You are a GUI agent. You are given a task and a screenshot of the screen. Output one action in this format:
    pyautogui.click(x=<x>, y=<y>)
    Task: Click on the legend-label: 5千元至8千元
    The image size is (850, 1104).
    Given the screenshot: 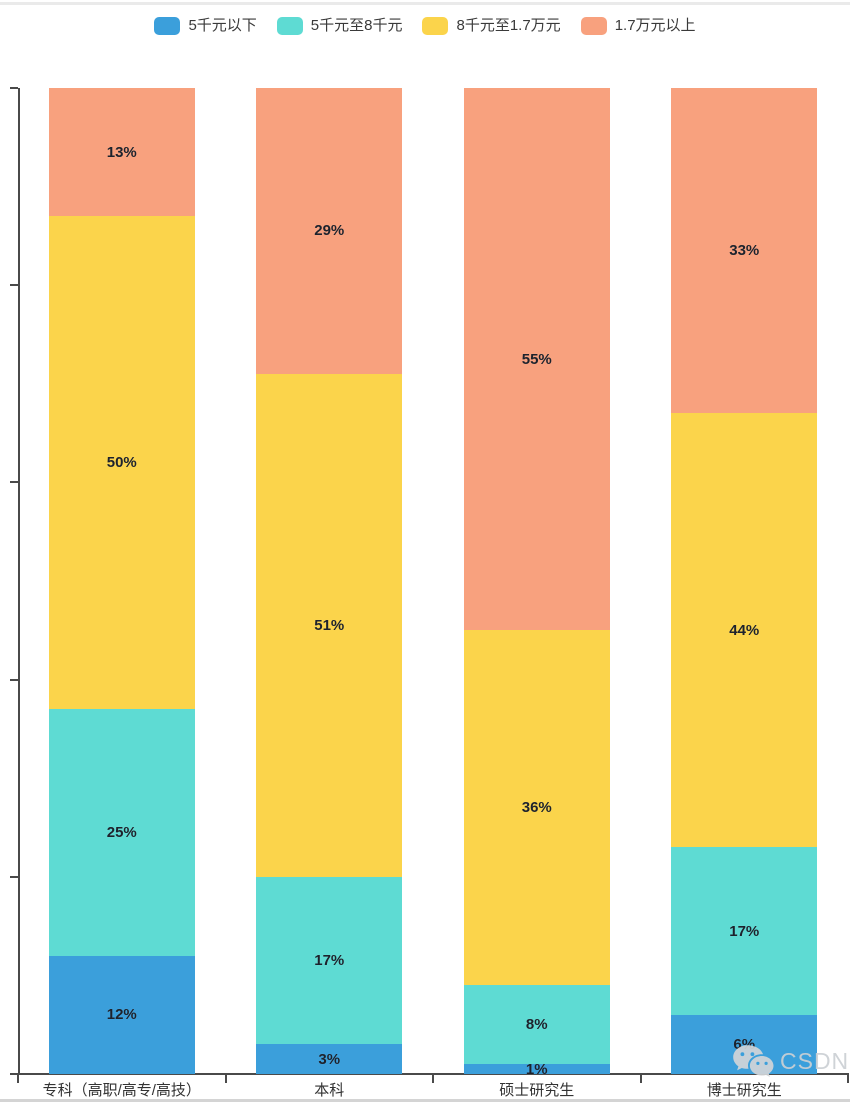 What is the action you would take?
    pyautogui.click(x=356, y=25)
    